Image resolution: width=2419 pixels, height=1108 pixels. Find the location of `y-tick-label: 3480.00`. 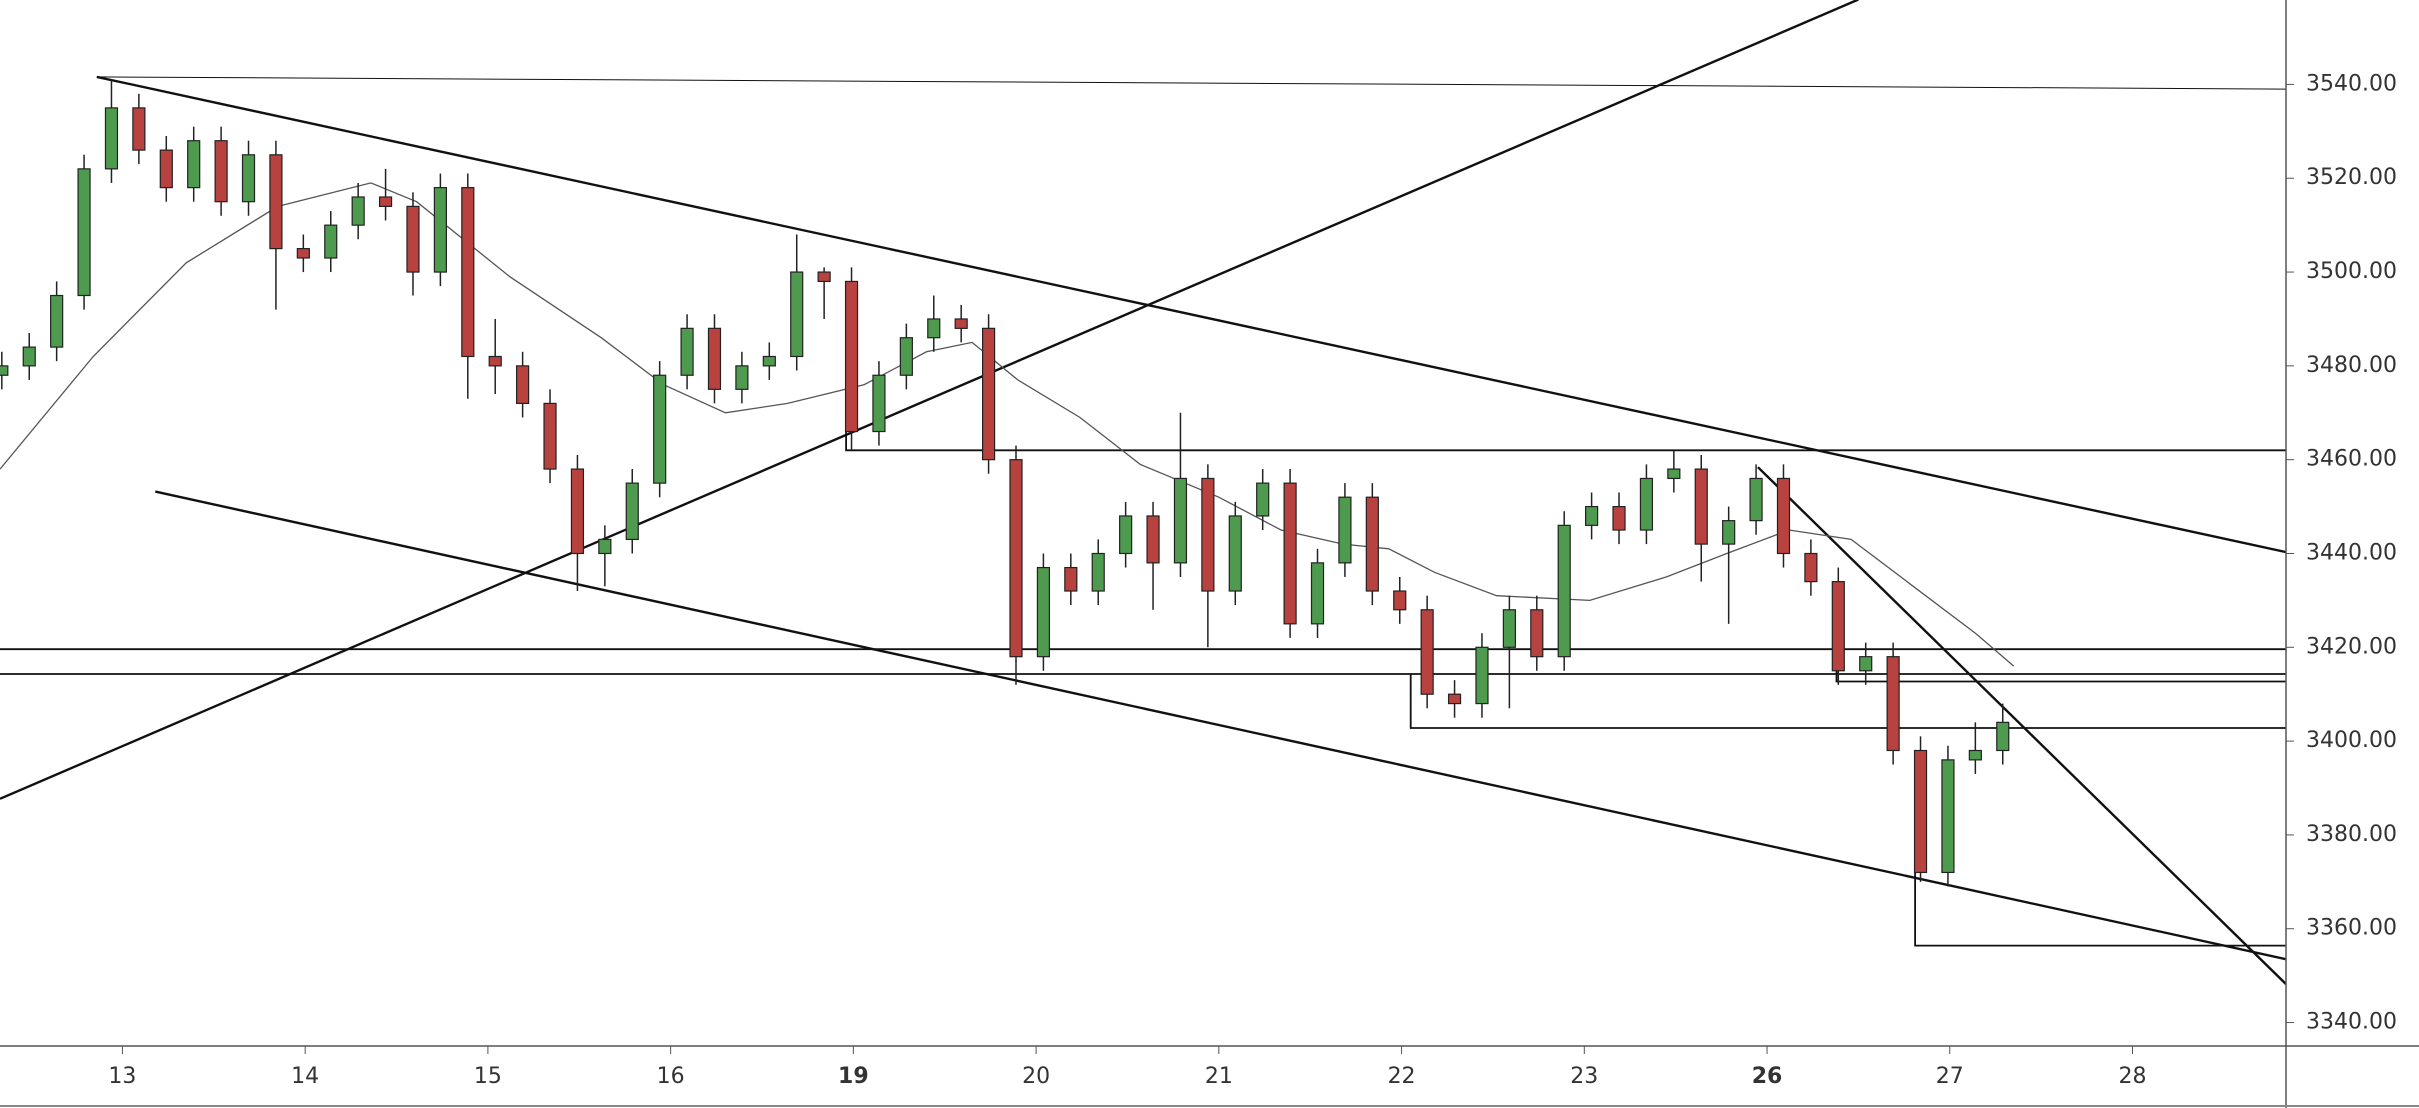

y-tick-label: 3480.00 is located at coordinates (2351, 365).